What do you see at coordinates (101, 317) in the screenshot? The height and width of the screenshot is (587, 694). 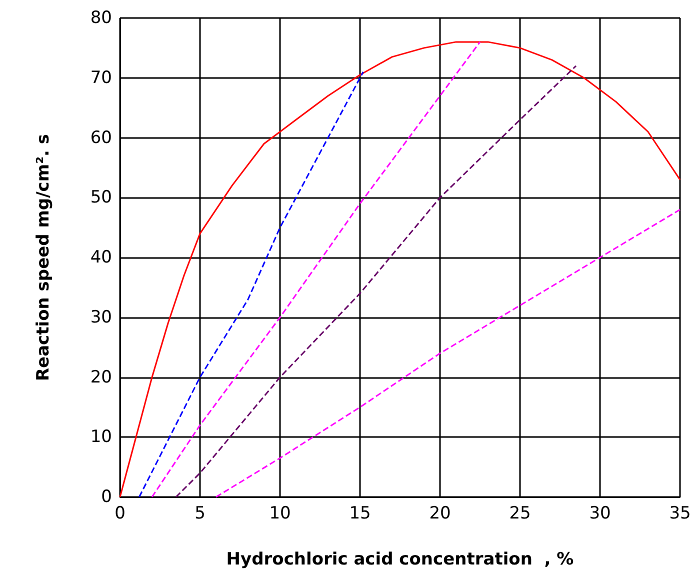 I see `y-tick-label: 30` at bounding box center [101, 317].